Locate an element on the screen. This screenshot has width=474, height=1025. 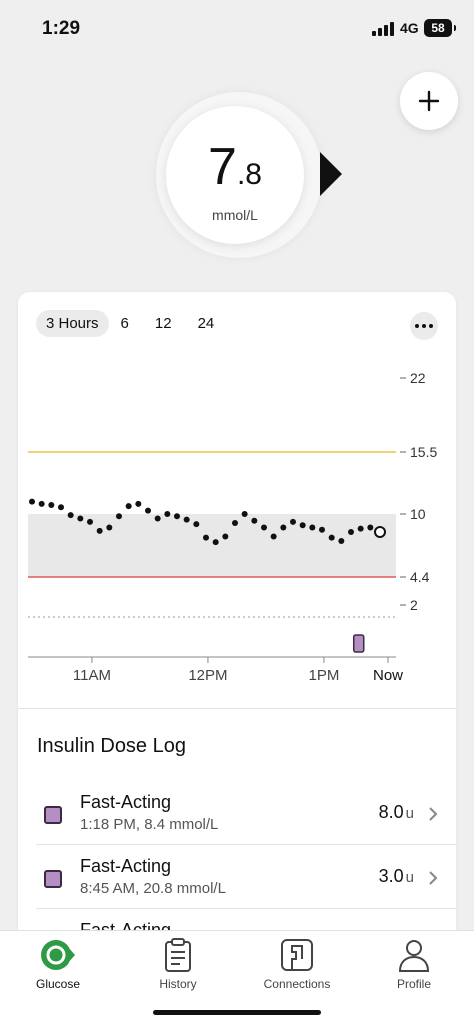
x-tick-label: 12PM is located at coordinates (207, 675).